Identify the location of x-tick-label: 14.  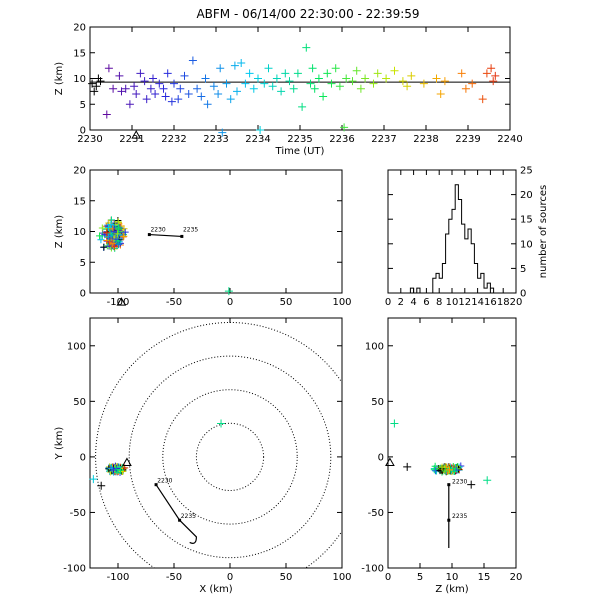
(477, 302).